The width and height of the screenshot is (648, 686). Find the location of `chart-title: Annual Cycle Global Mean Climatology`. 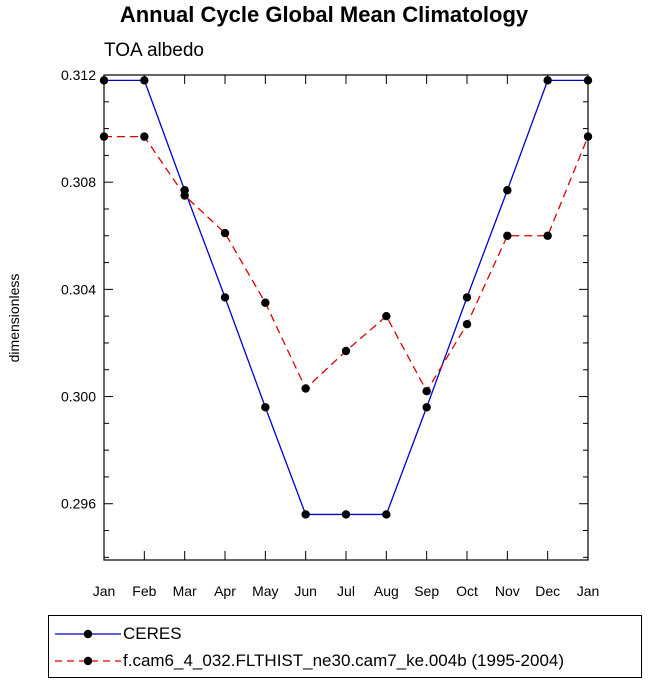

chart-title: Annual Cycle Global Mean Climatology is located at coordinates (324, 14).